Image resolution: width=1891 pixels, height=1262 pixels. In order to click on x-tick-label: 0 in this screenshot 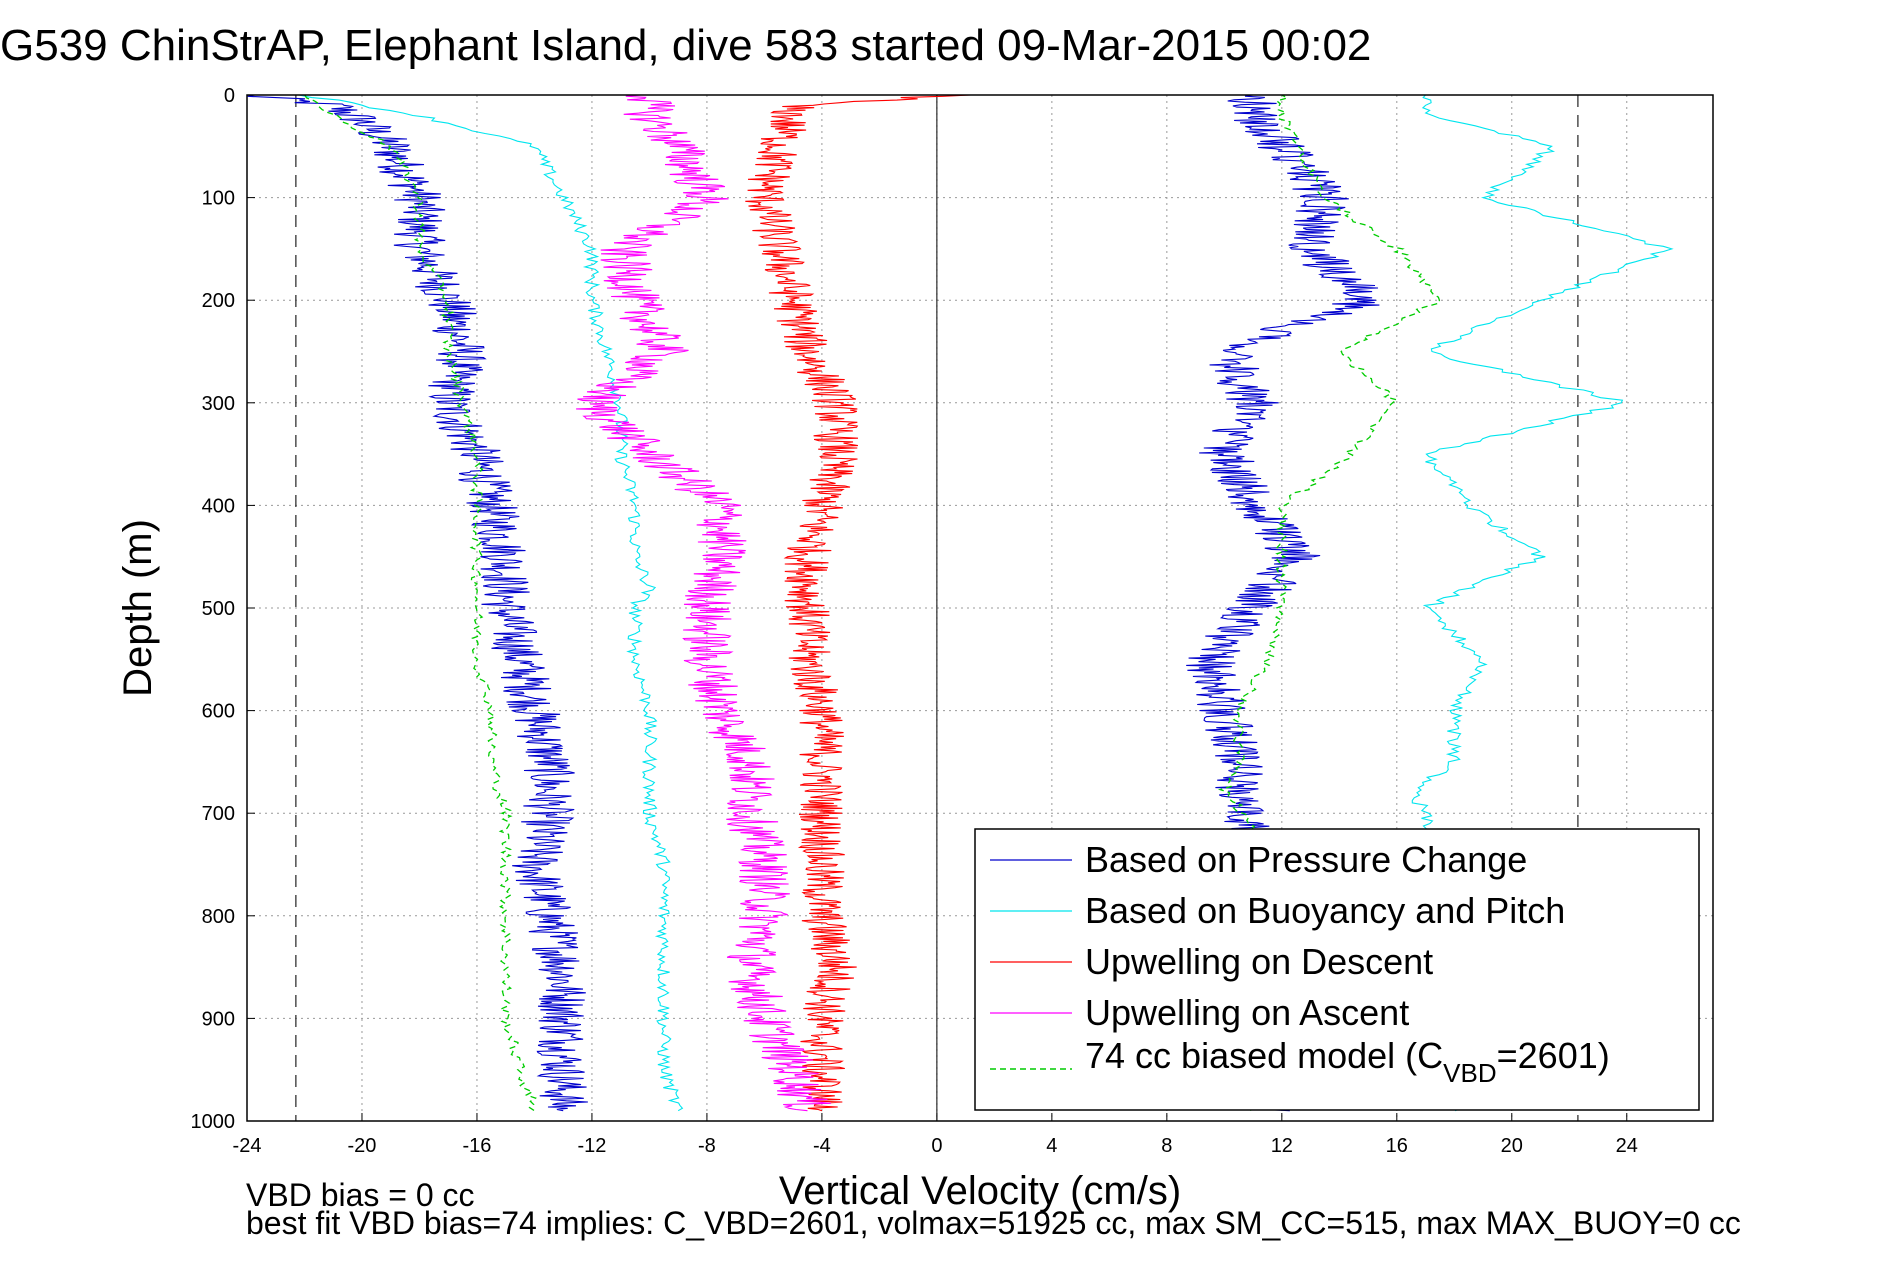, I will do `click(936, 1146)`.